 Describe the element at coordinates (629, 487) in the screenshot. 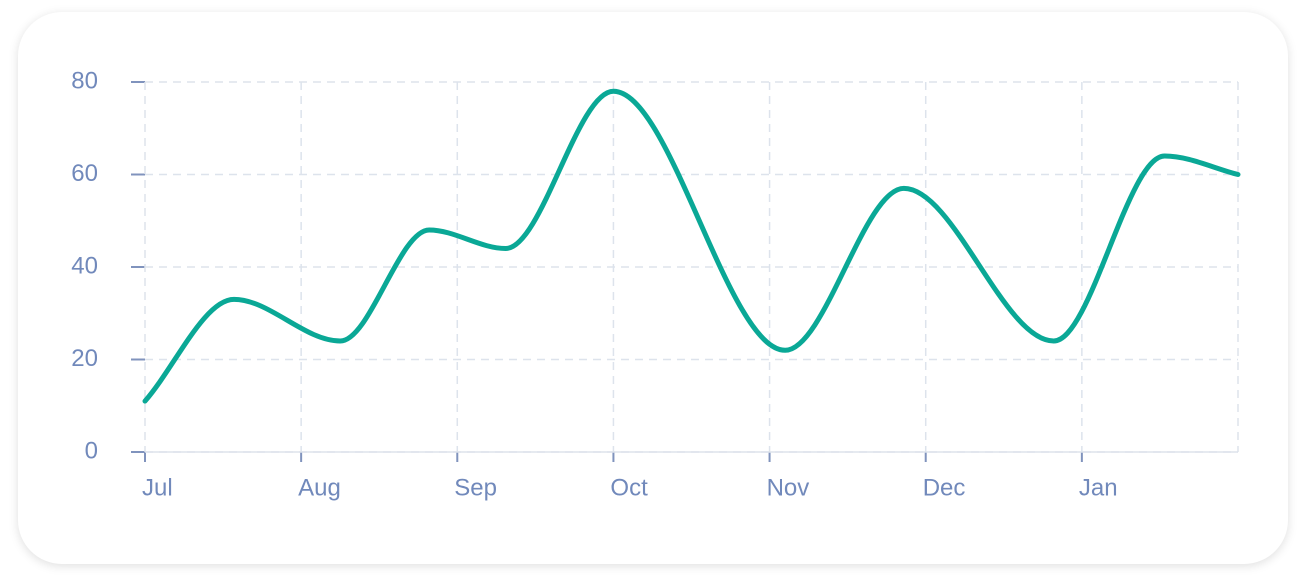

I see `x-tick-label: Oct` at that location.